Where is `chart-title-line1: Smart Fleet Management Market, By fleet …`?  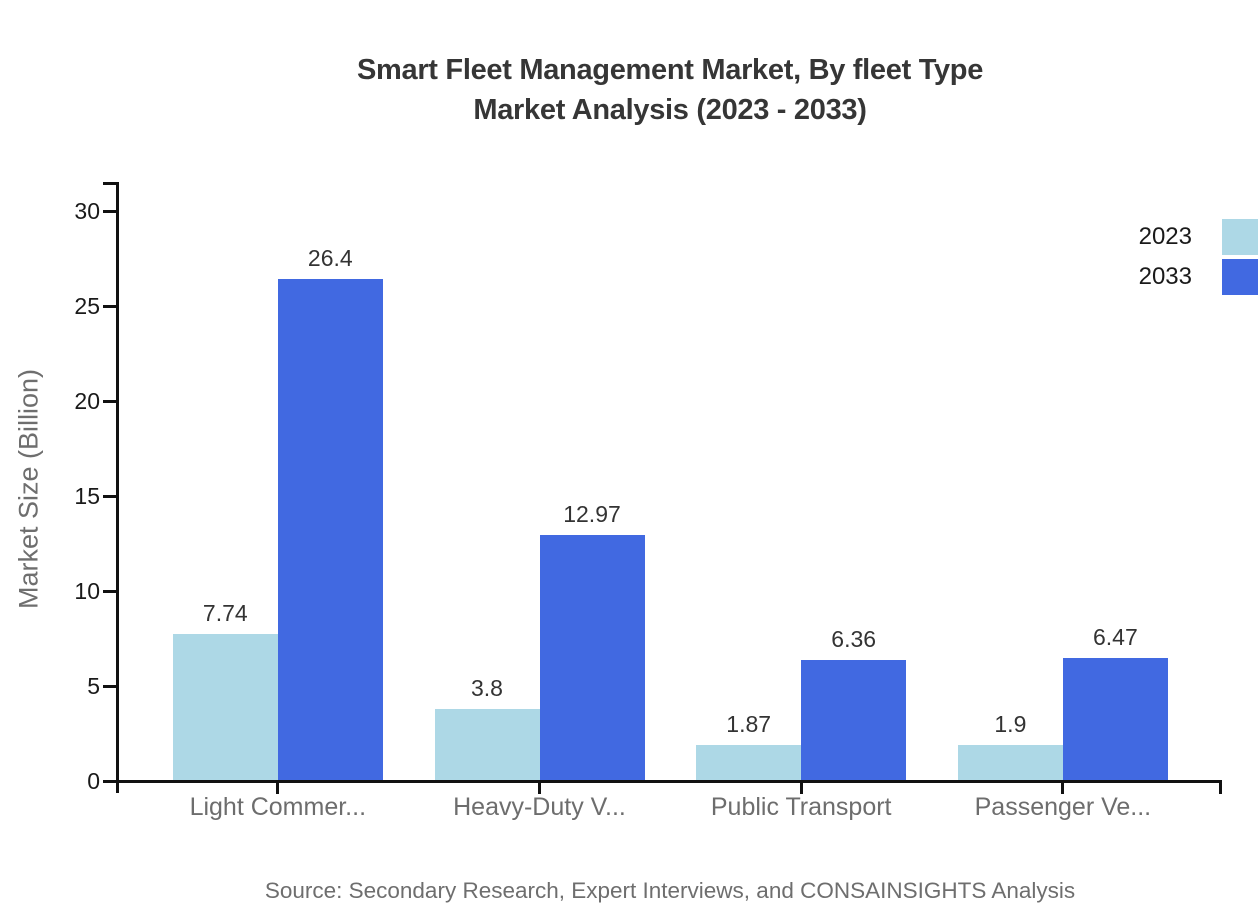
chart-title-line1: Smart Fleet Management Market, By fleet … is located at coordinates (670, 70).